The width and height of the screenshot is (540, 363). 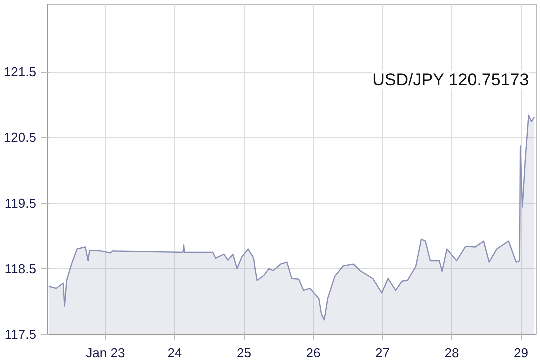 I want to click on x-tick-label: 27, so click(x=383, y=353).